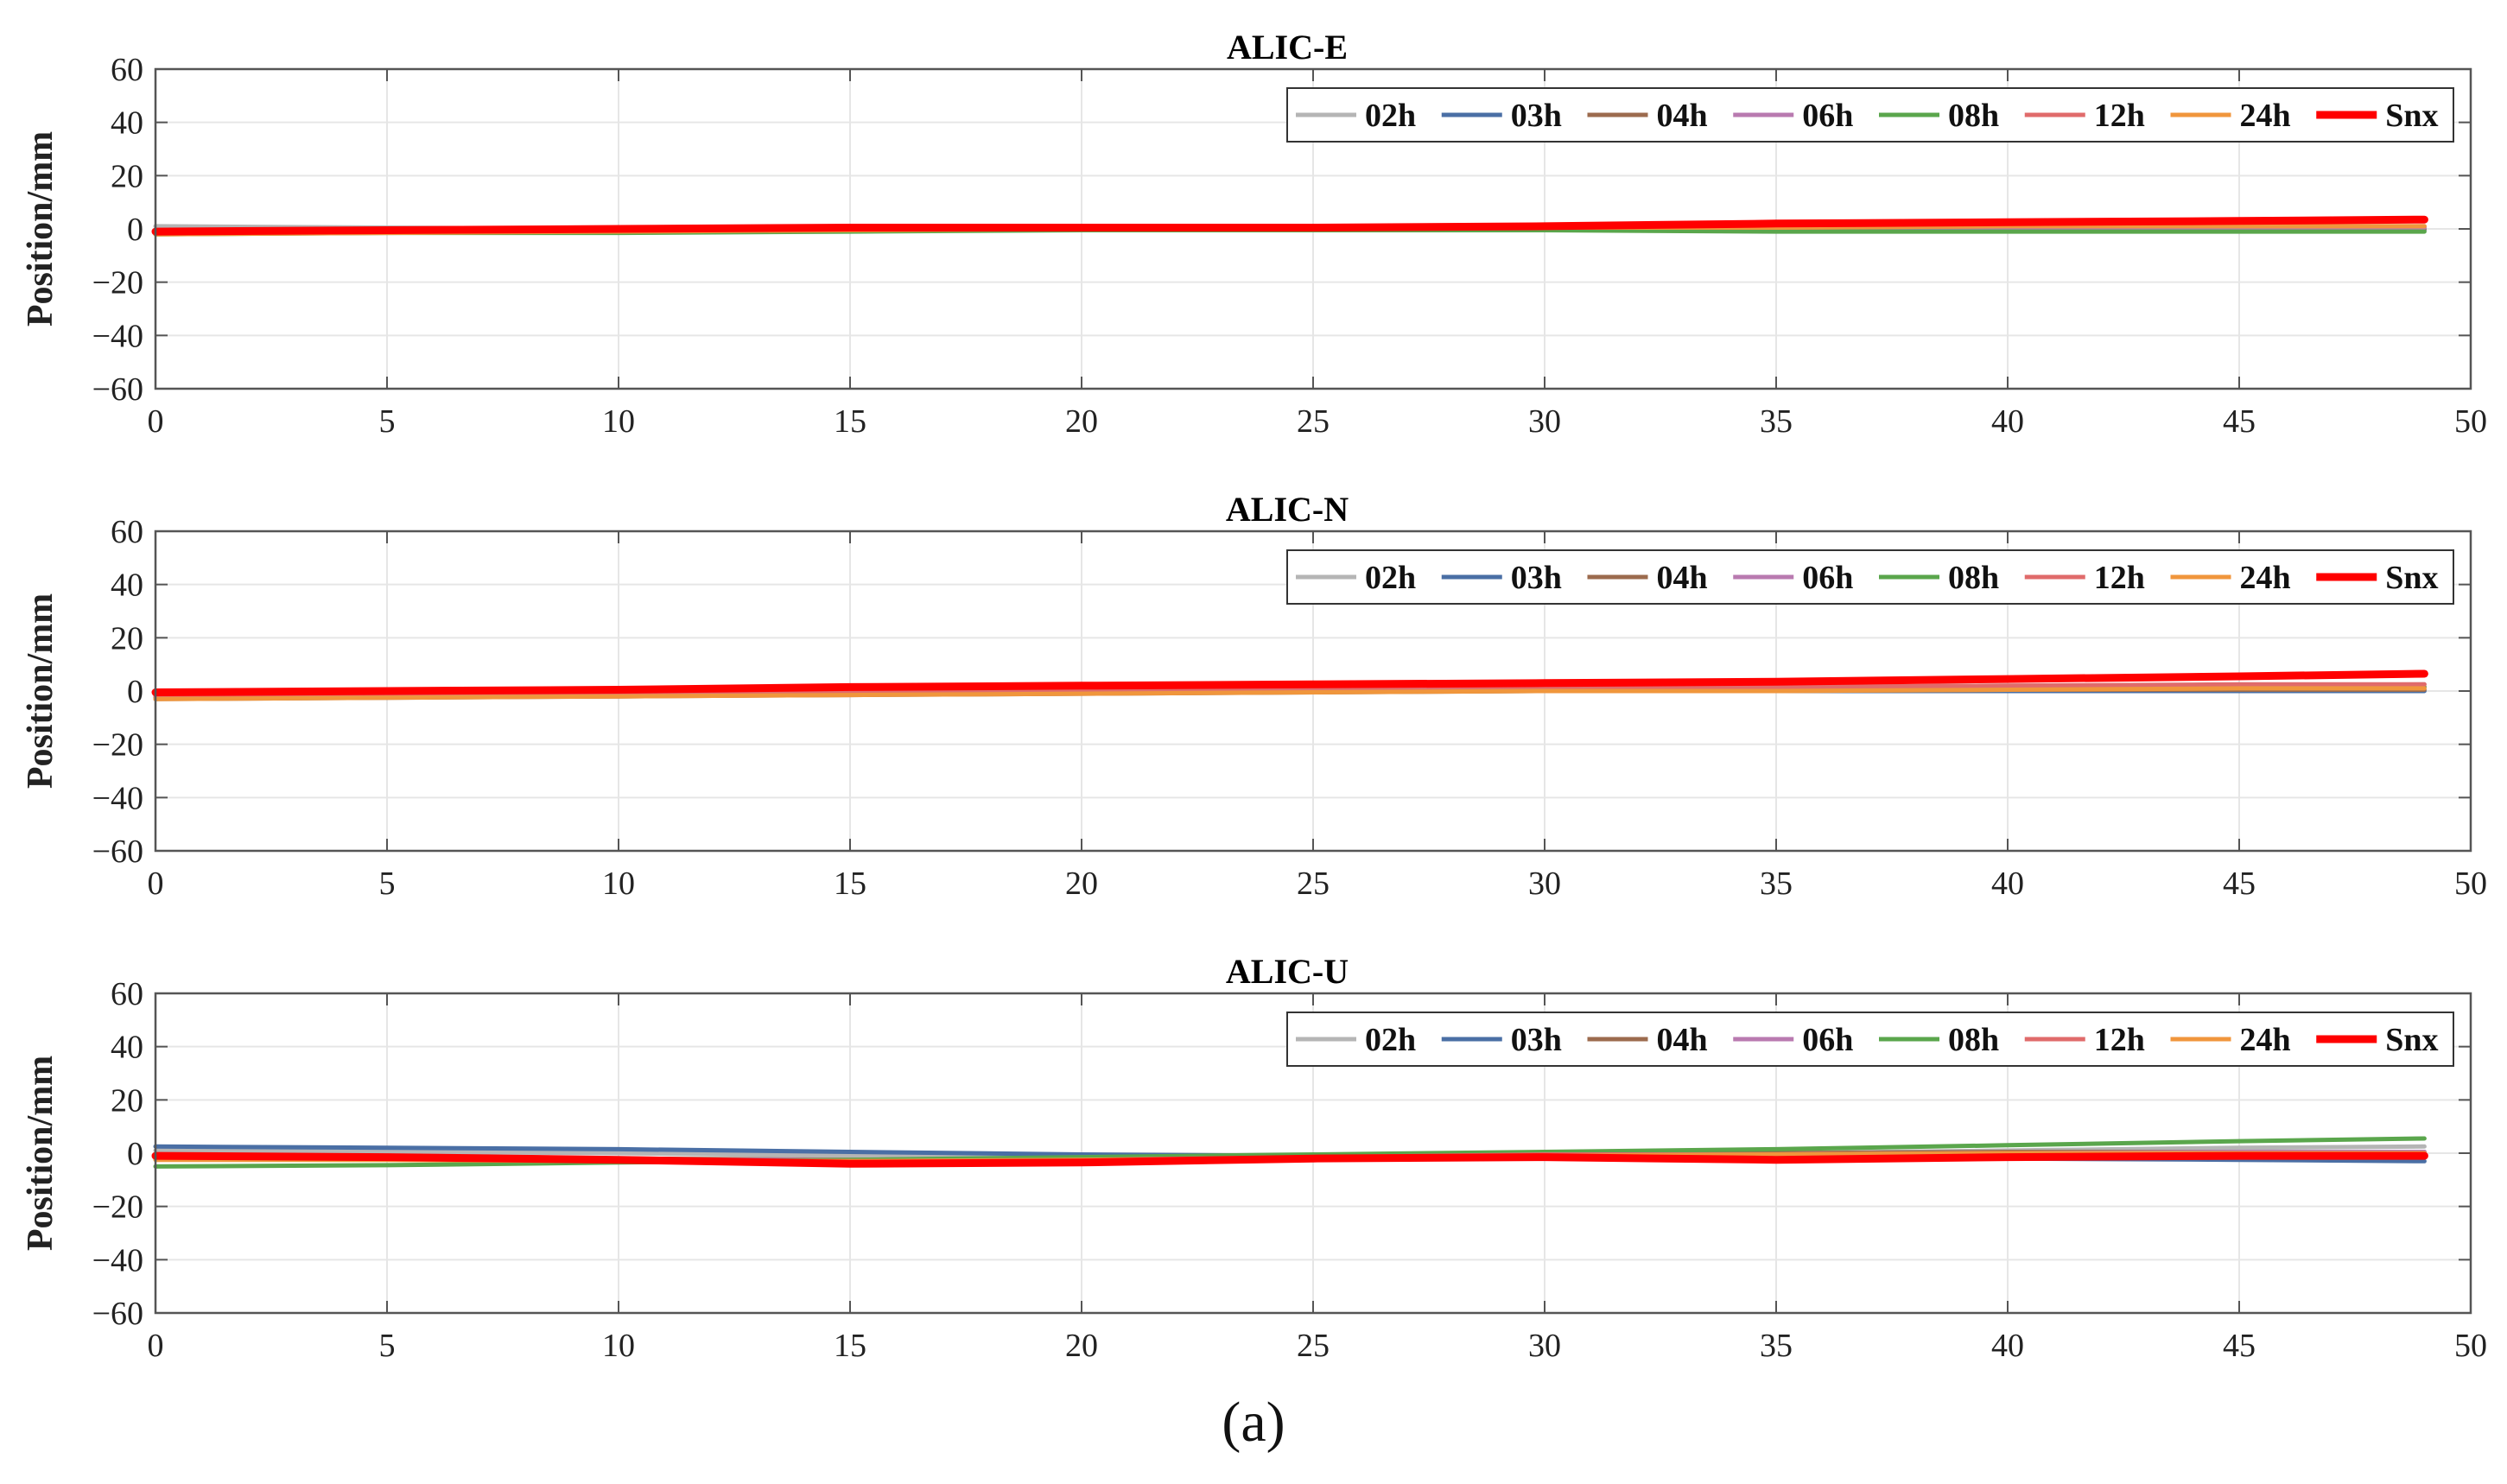  I want to click on figure-caption: (a), so click(1253, 1422).